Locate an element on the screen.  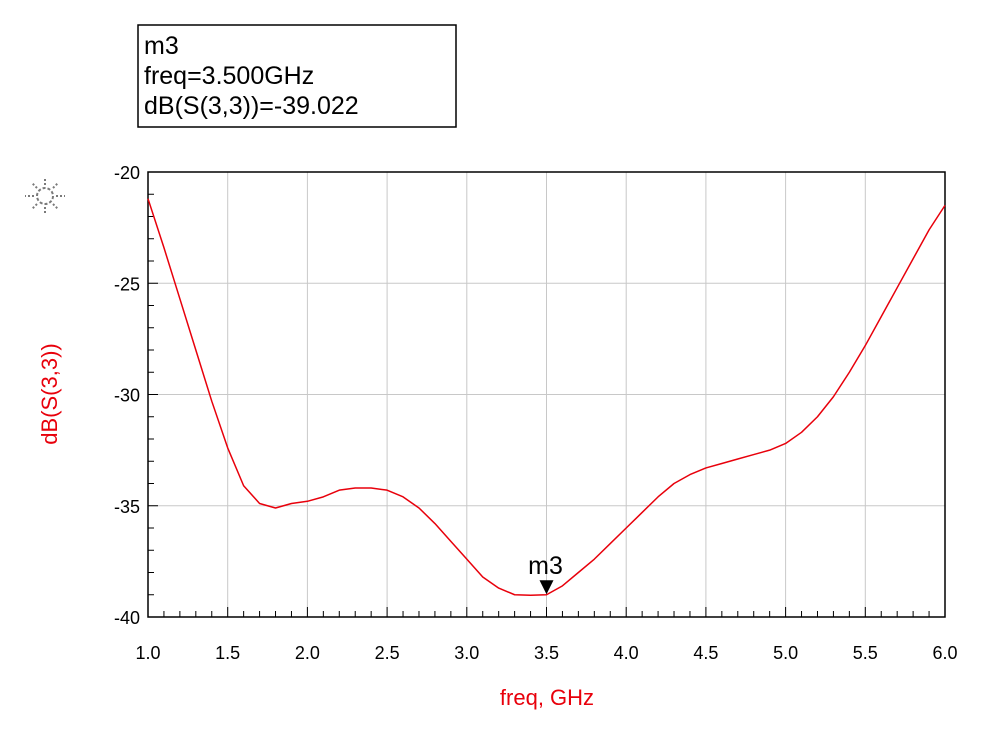
x-axis-title: freq, GHz is located at coordinates (547, 697).